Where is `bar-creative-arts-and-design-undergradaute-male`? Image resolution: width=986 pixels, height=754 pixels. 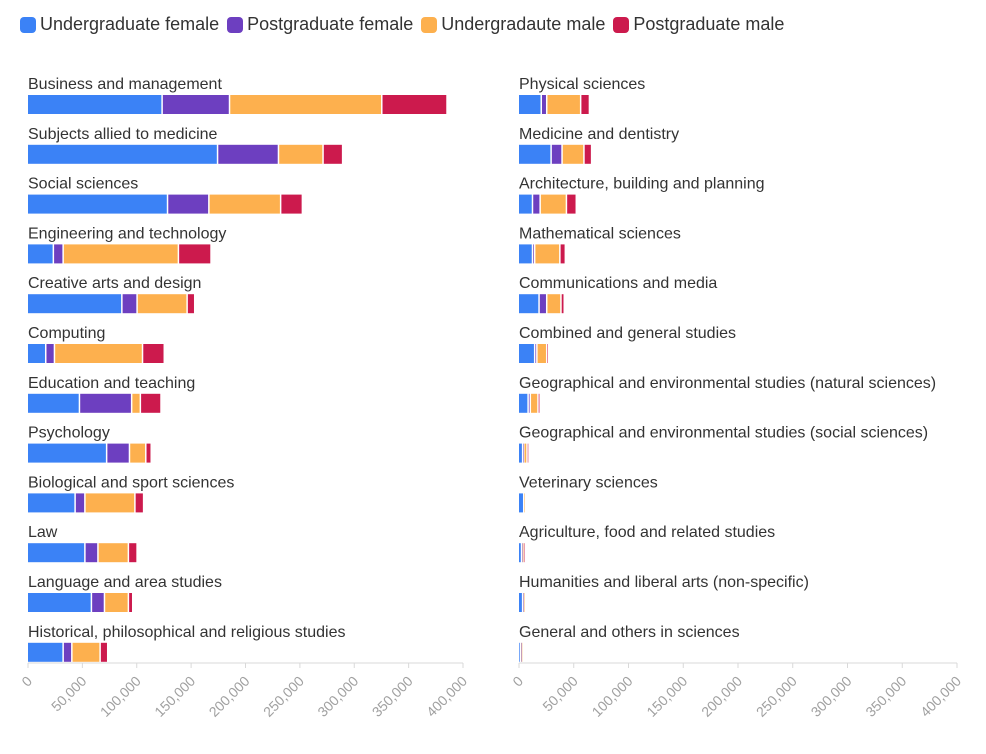 bar-creative-arts-and-design-undergradaute-male is located at coordinates (162, 304).